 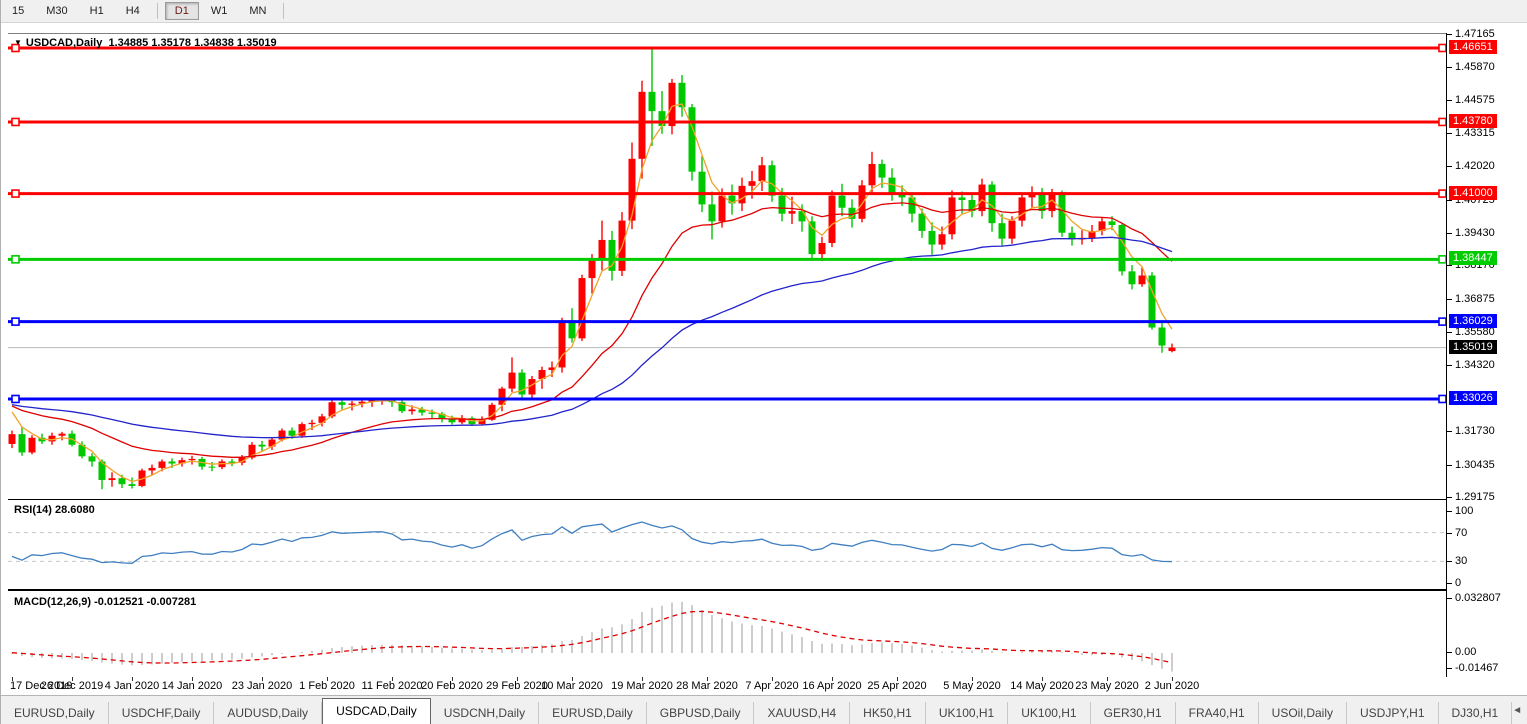 I want to click on chart-tab-fra40-h1: FRA40,H1, so click(x=1217, y=713).